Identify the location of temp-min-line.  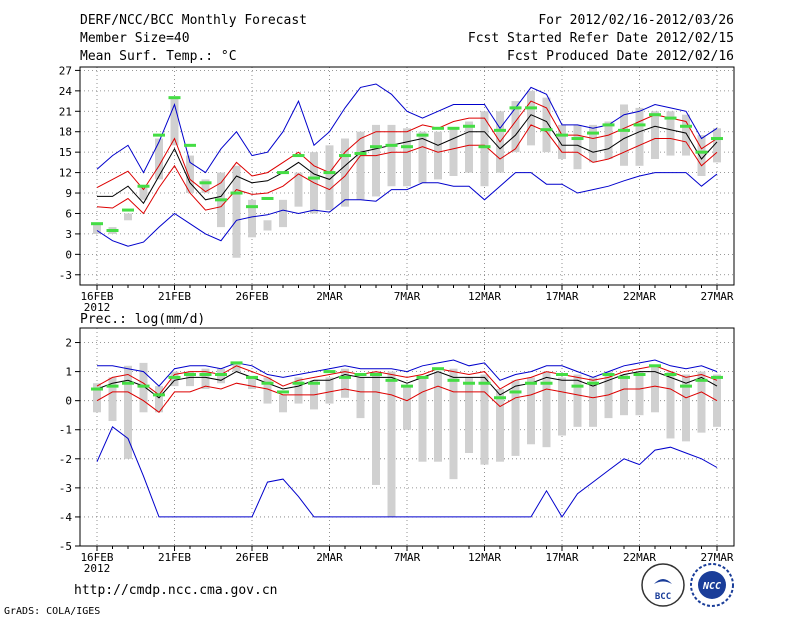
(407, 209).